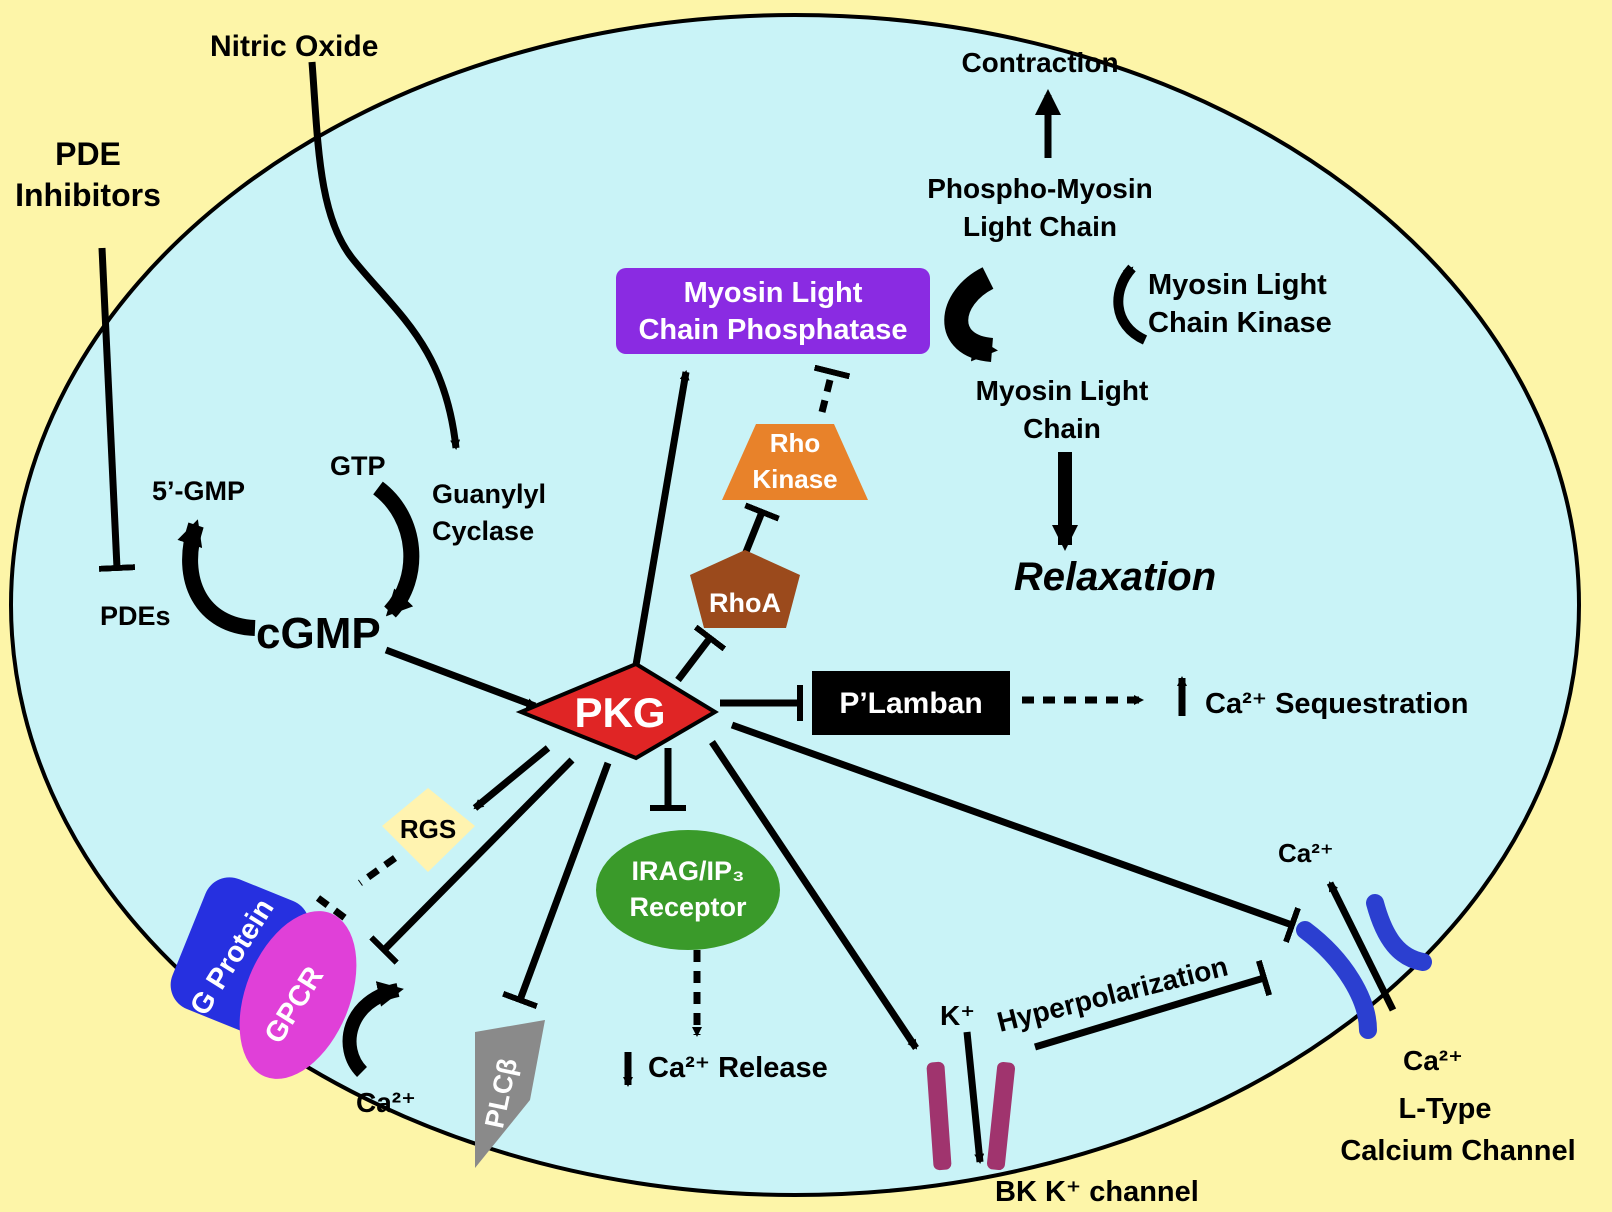  Describe the element at coordinates (1039, 62) in the screenshot. I see `label-contraction: Contraction` at that location.